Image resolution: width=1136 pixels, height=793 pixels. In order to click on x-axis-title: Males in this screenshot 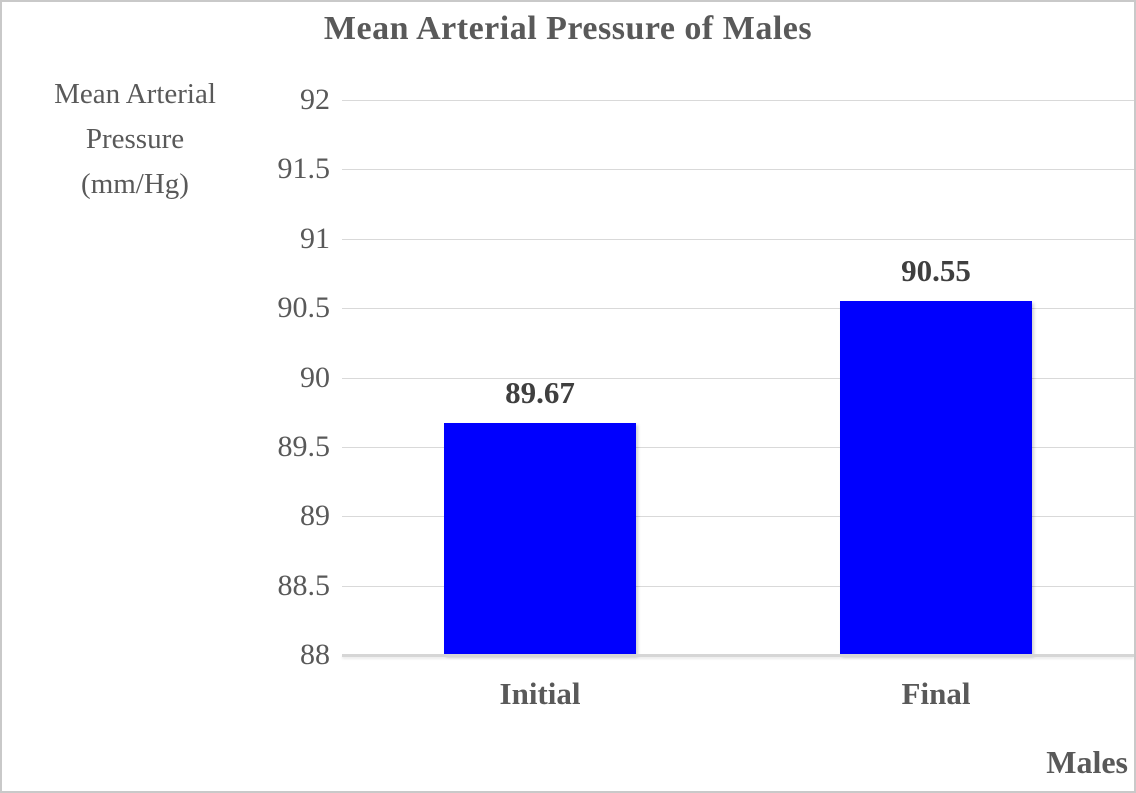, I will do `click(1087, 762)`.